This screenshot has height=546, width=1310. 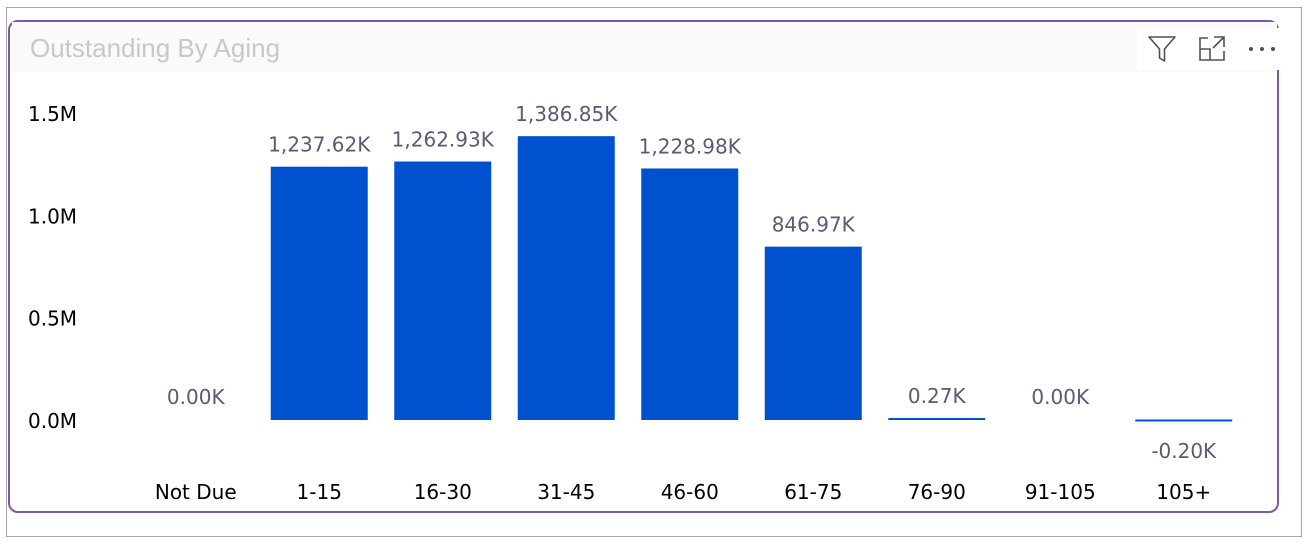 I want to click on x-tick-label: Not Due, so click(x=196, y=492).